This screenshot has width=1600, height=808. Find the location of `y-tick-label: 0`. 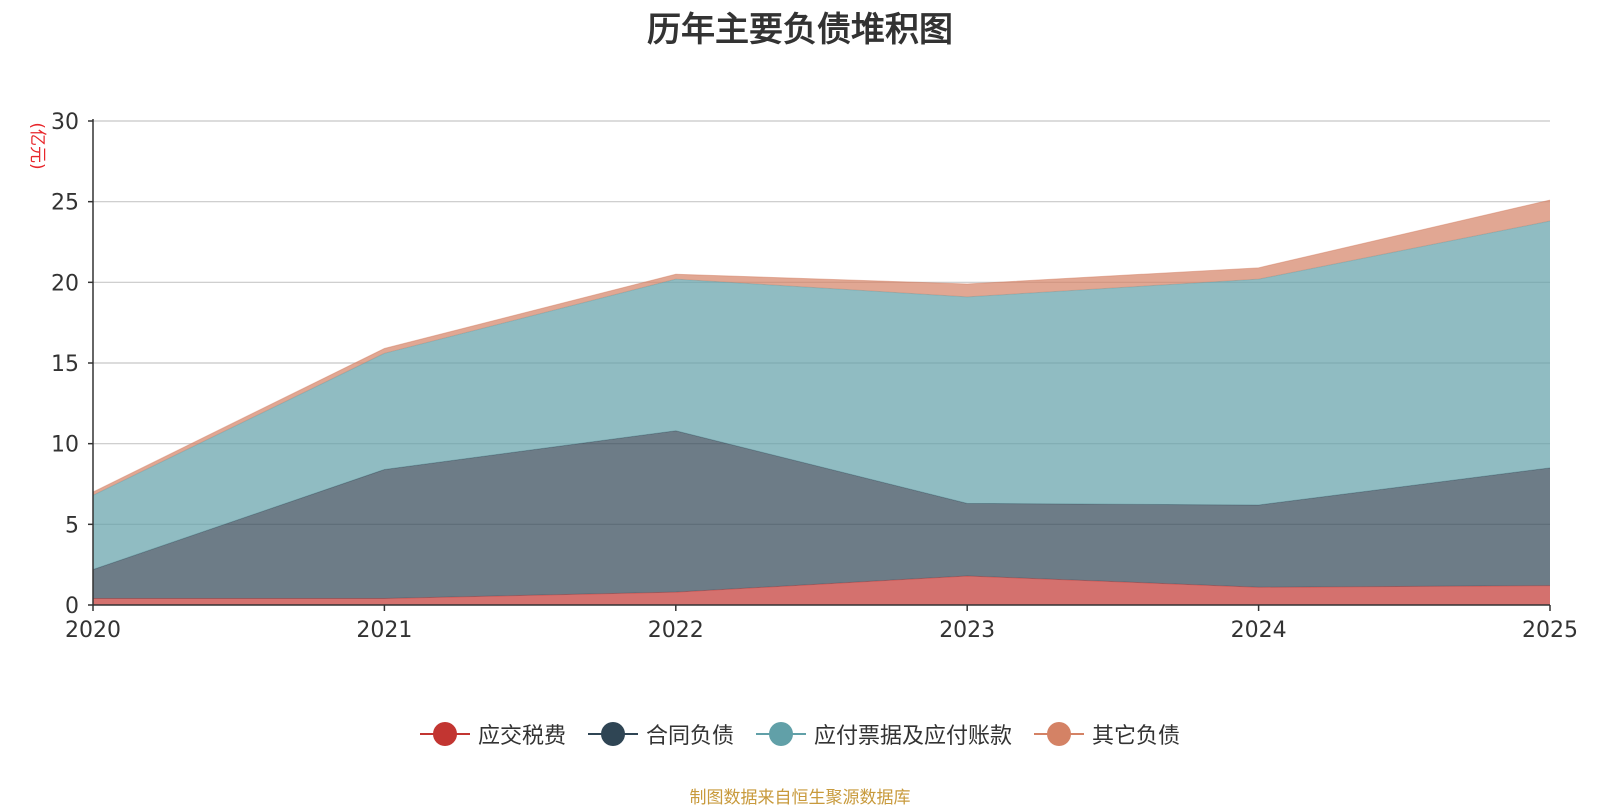

y-tick-label: 0 is located at coordinates (72, 606).